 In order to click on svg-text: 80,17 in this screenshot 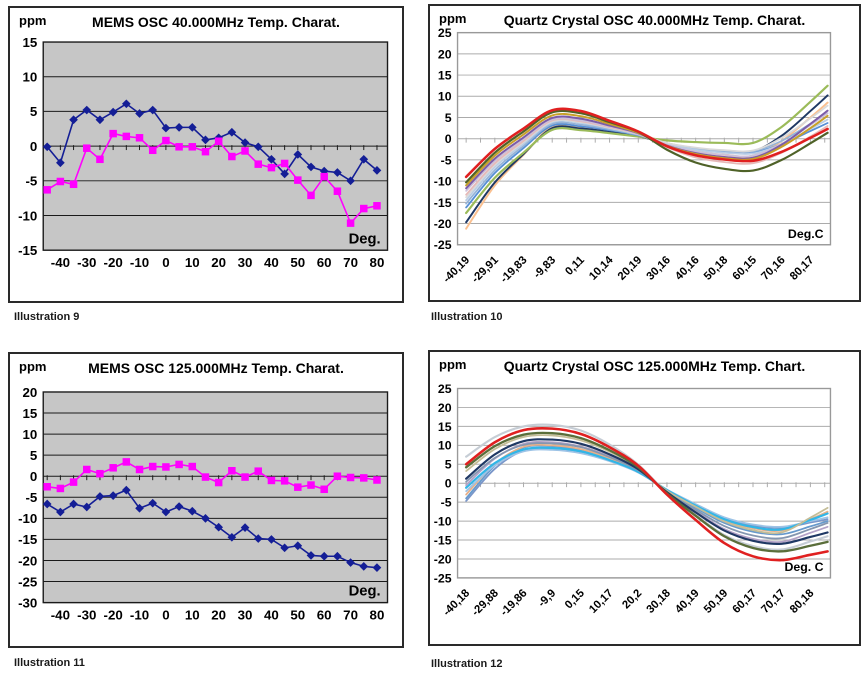, I will do `click(802, 268)`.